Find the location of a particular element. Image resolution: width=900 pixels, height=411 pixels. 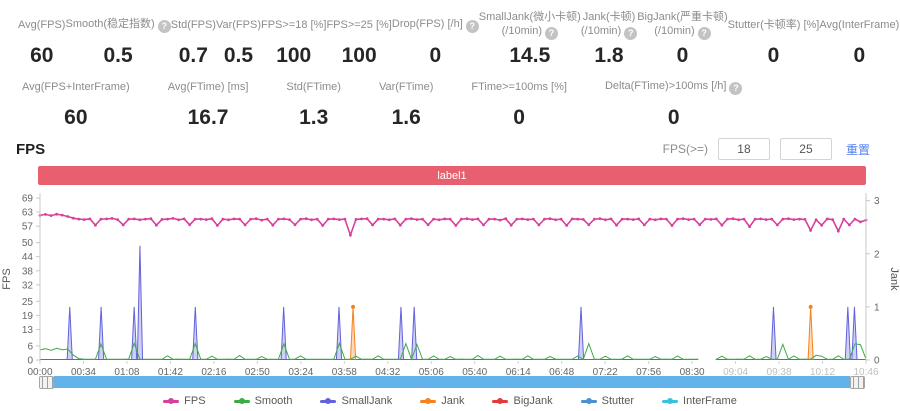

fps-filter-label: FPS(>=) is located at coordinates (685, 149).